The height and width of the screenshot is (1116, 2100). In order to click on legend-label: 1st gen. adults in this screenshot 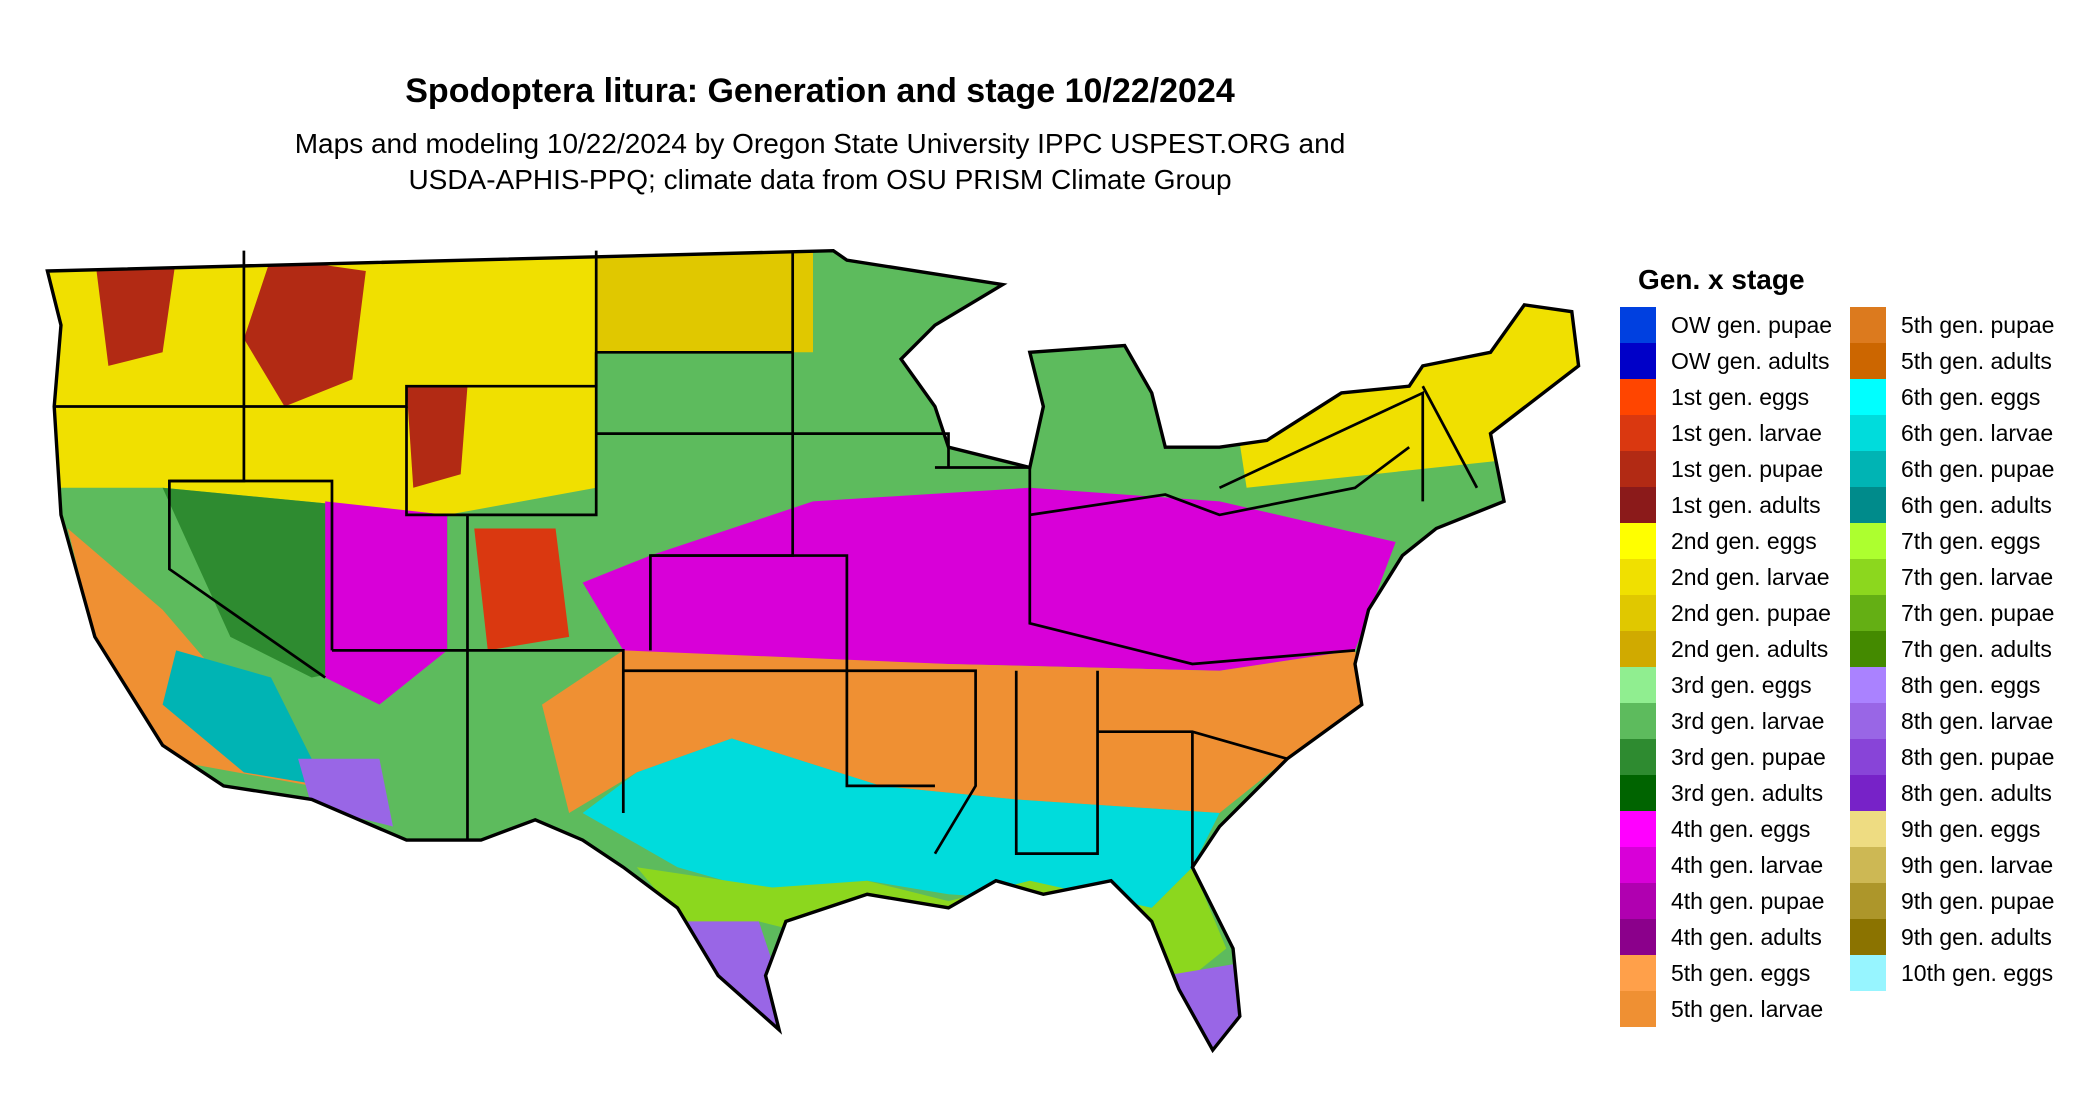, I will do `click(1746, 504)`.